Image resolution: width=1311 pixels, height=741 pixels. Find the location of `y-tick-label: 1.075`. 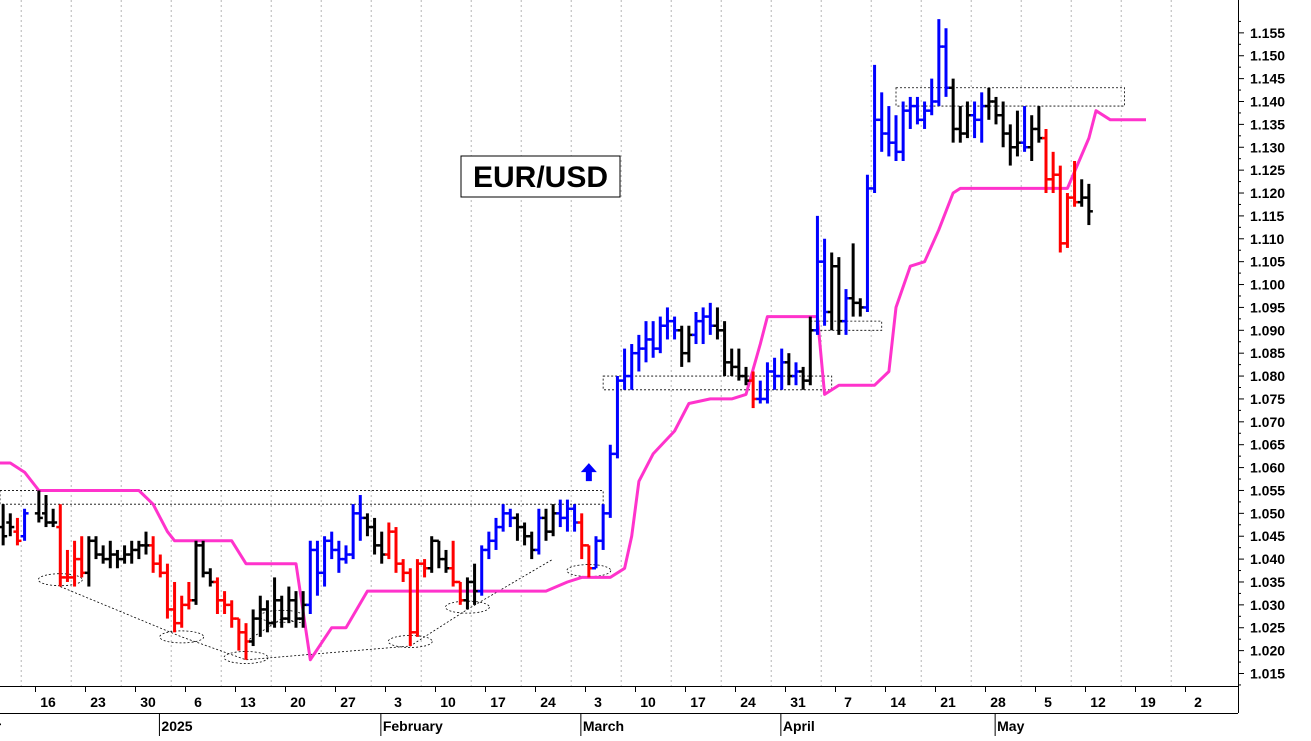

y-tick-label: 1.075 is located at coordinates (1267, 399).